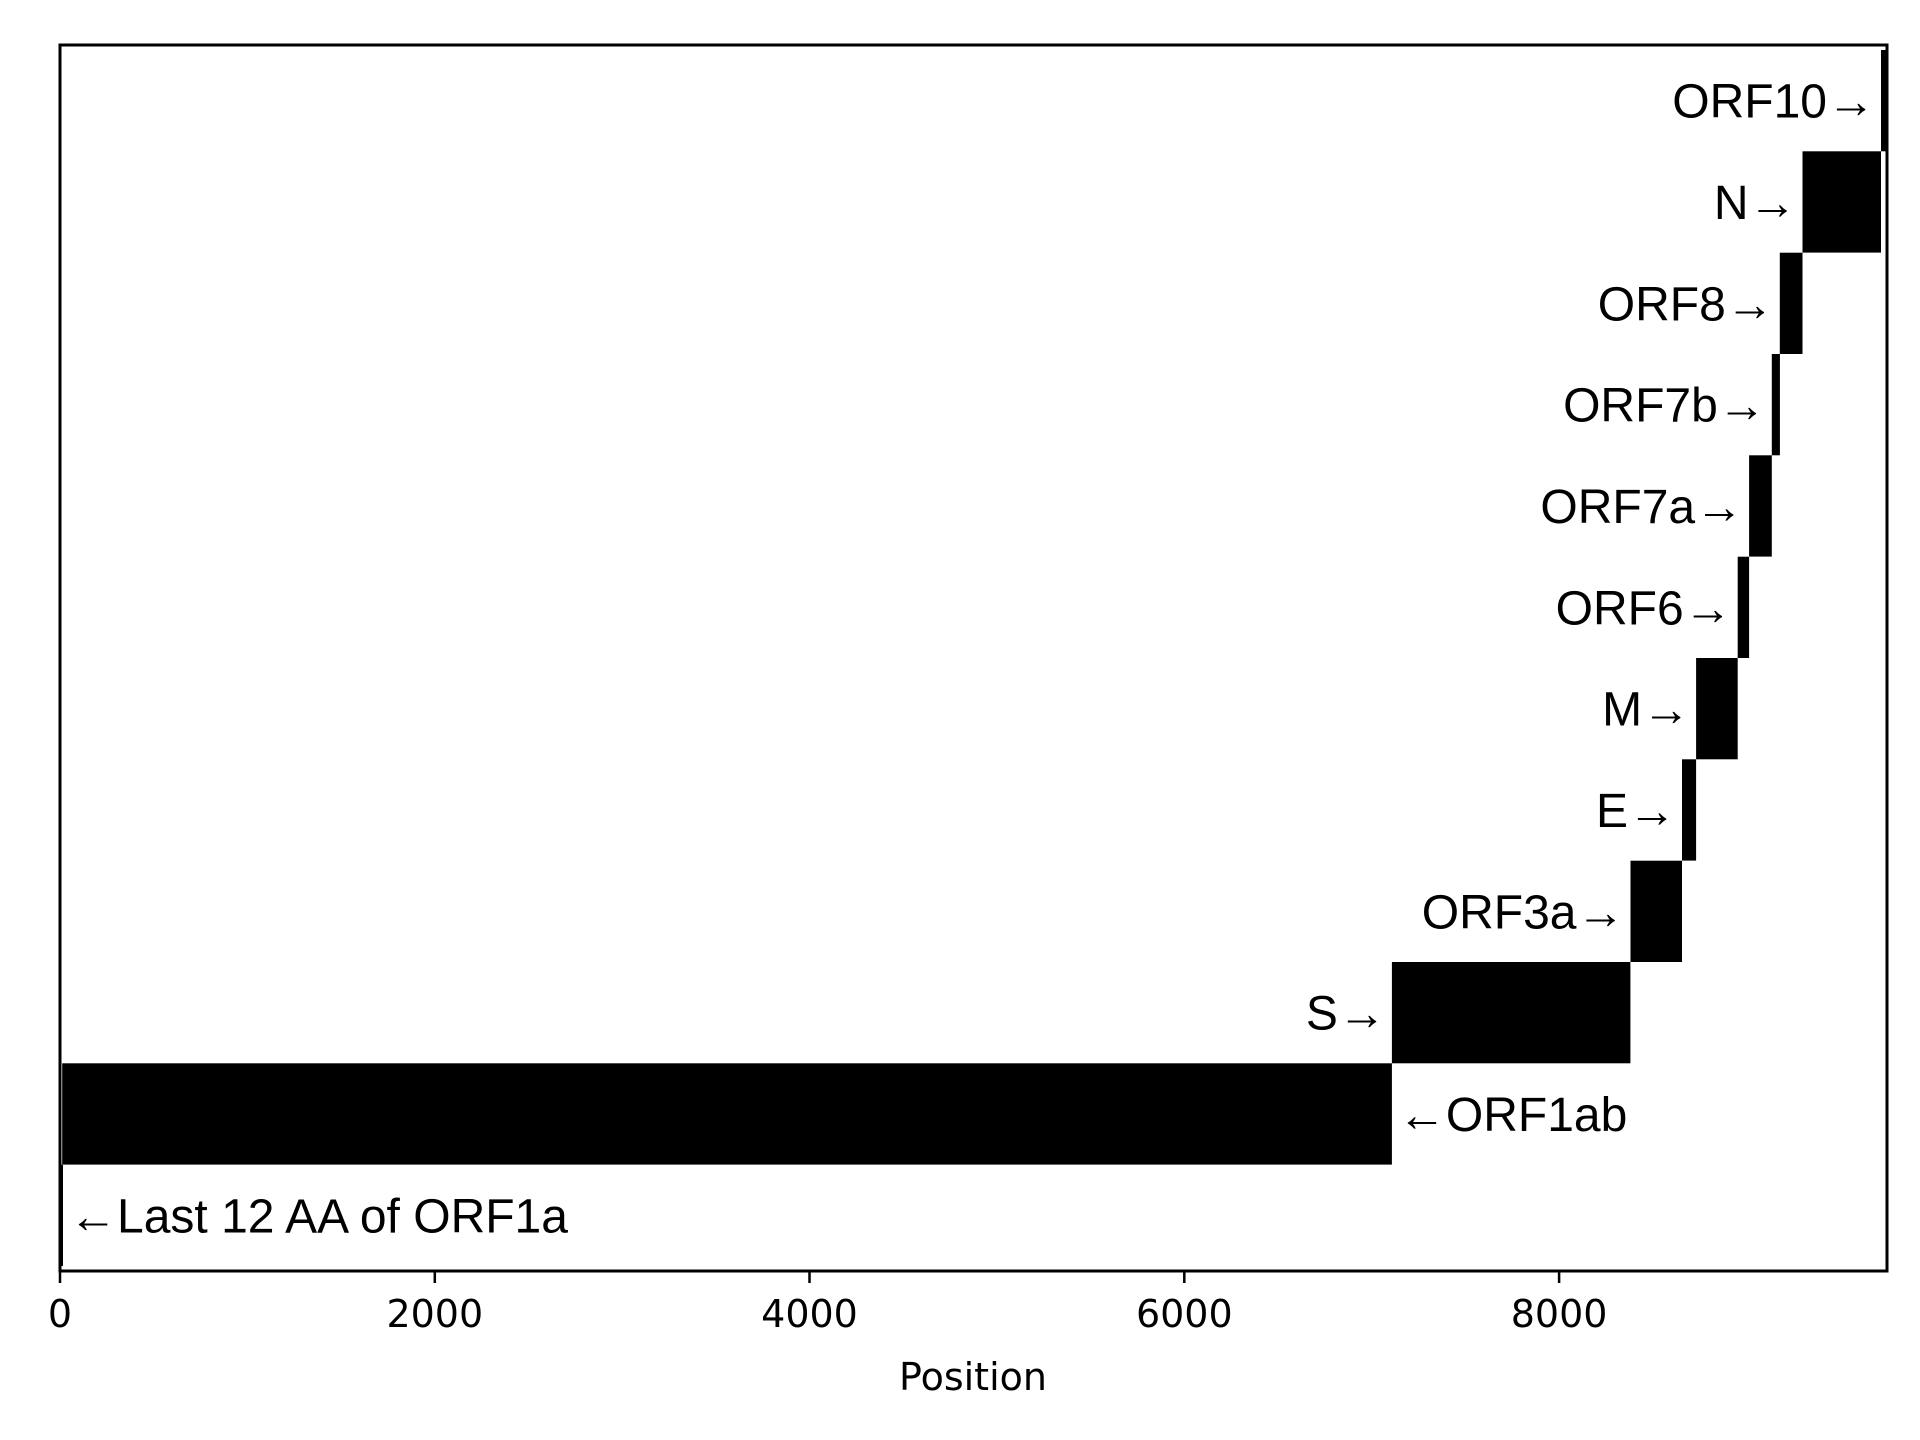  I want to click on bar-label-5: M→, so click(1646, 710).